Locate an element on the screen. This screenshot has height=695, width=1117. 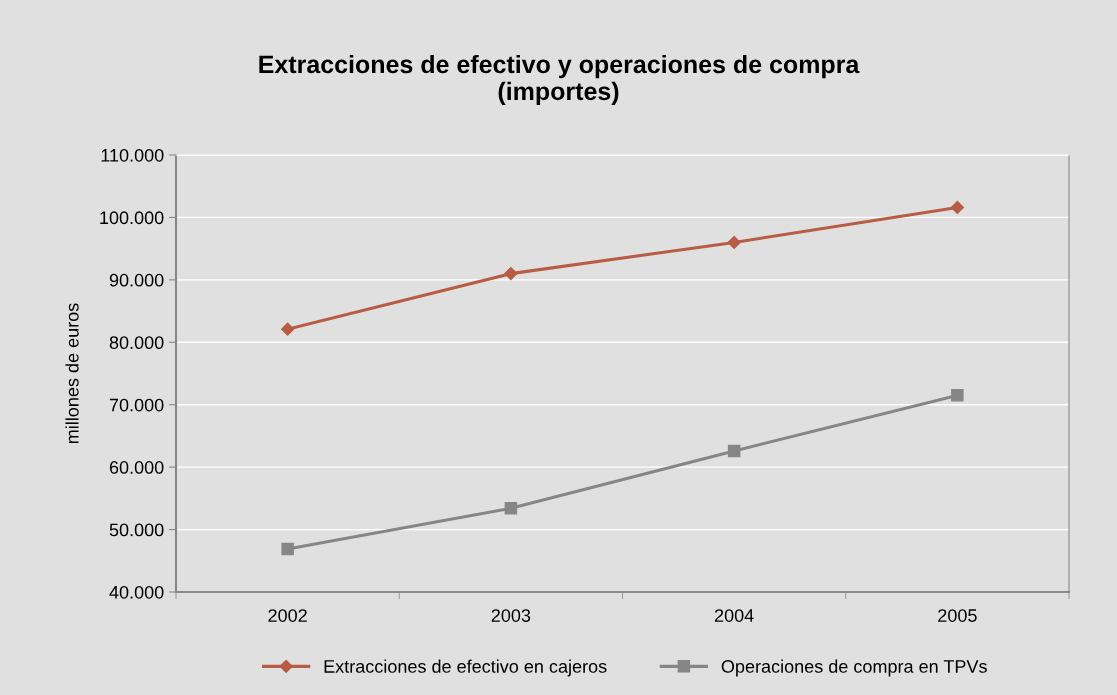
y-tick-label: 60.000 is located at coordinates (136, 467).